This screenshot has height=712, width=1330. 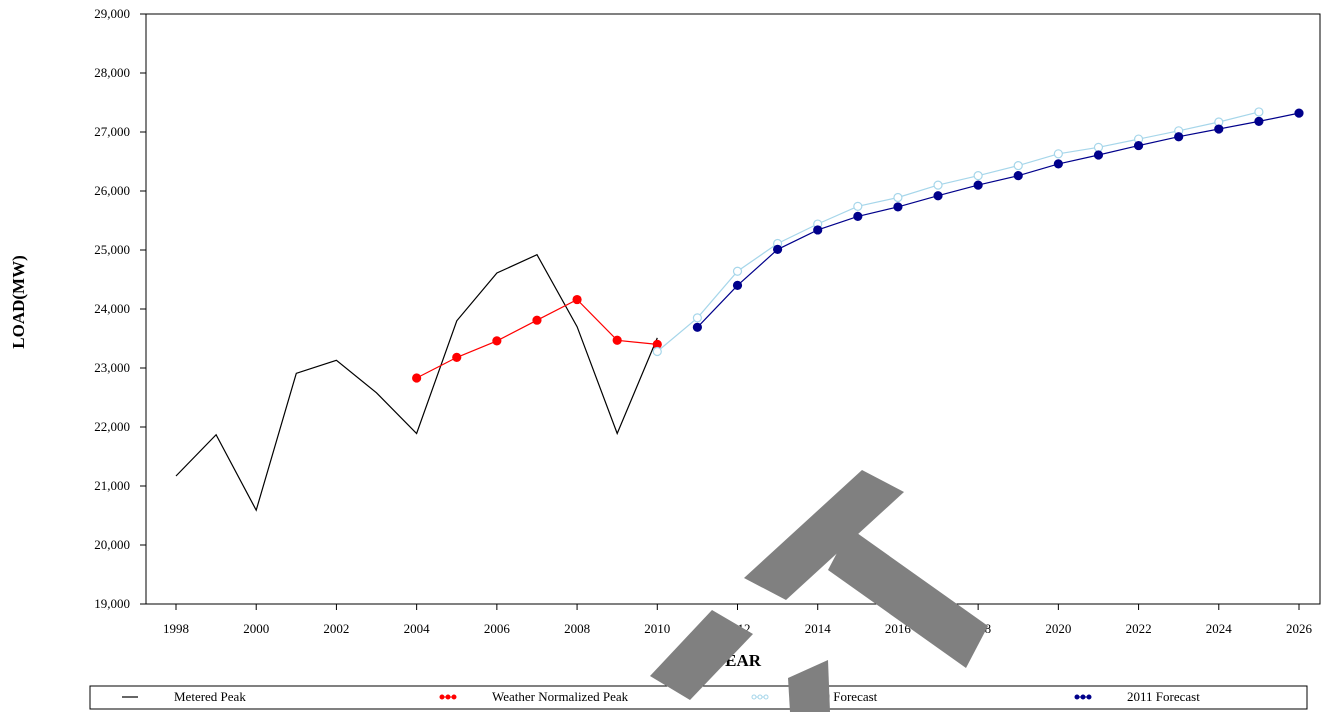 I want to click on y-tick-label: 21,000, so click(x=112, y=485).